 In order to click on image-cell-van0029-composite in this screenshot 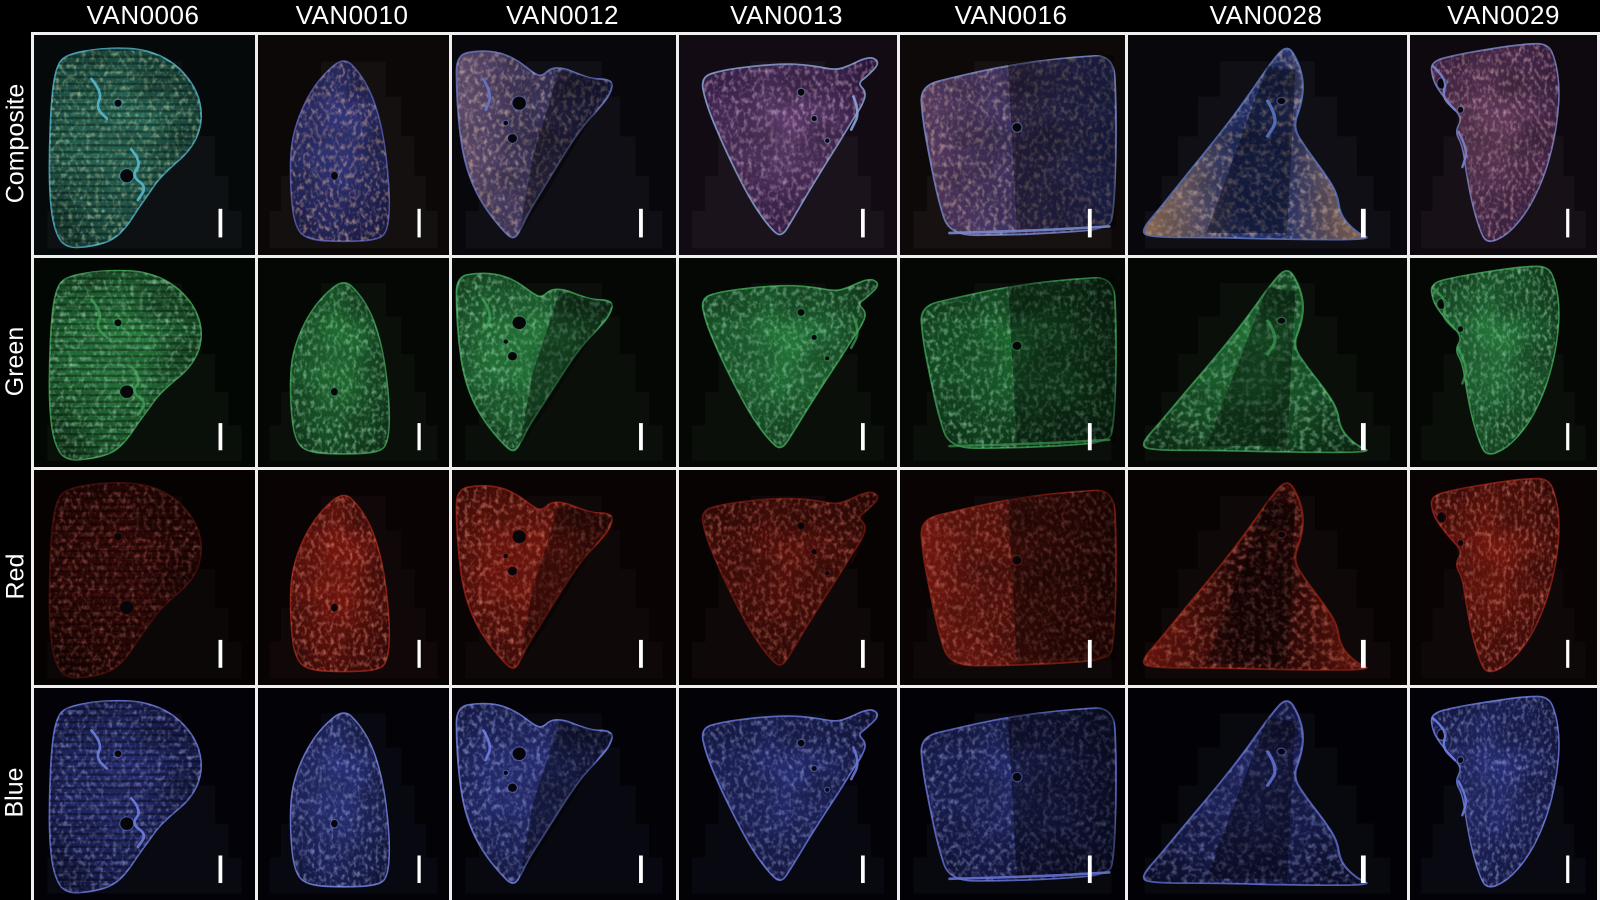, I will do `click(1503, 143)`.